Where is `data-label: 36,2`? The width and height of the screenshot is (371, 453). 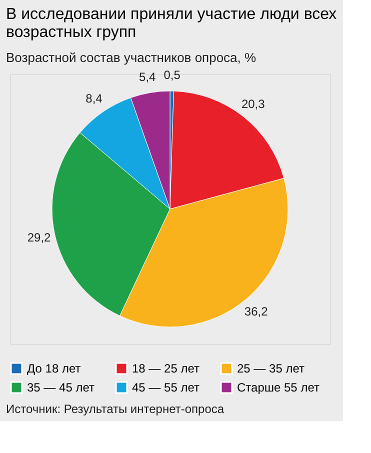 data-label: 36,2 is located at coordinates (256, 311).